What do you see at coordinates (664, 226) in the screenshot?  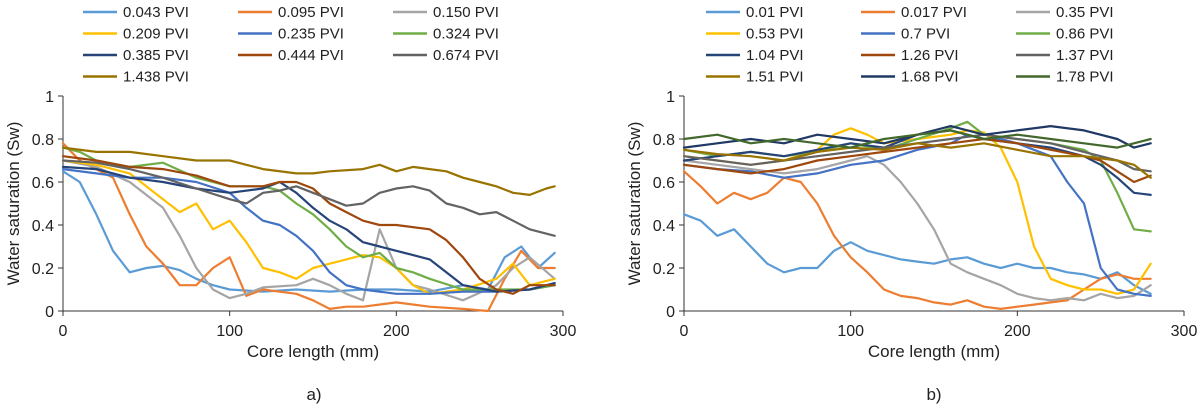 I see `panel-b-y-tick-label: 0.4` at bounding box center [664, 226].